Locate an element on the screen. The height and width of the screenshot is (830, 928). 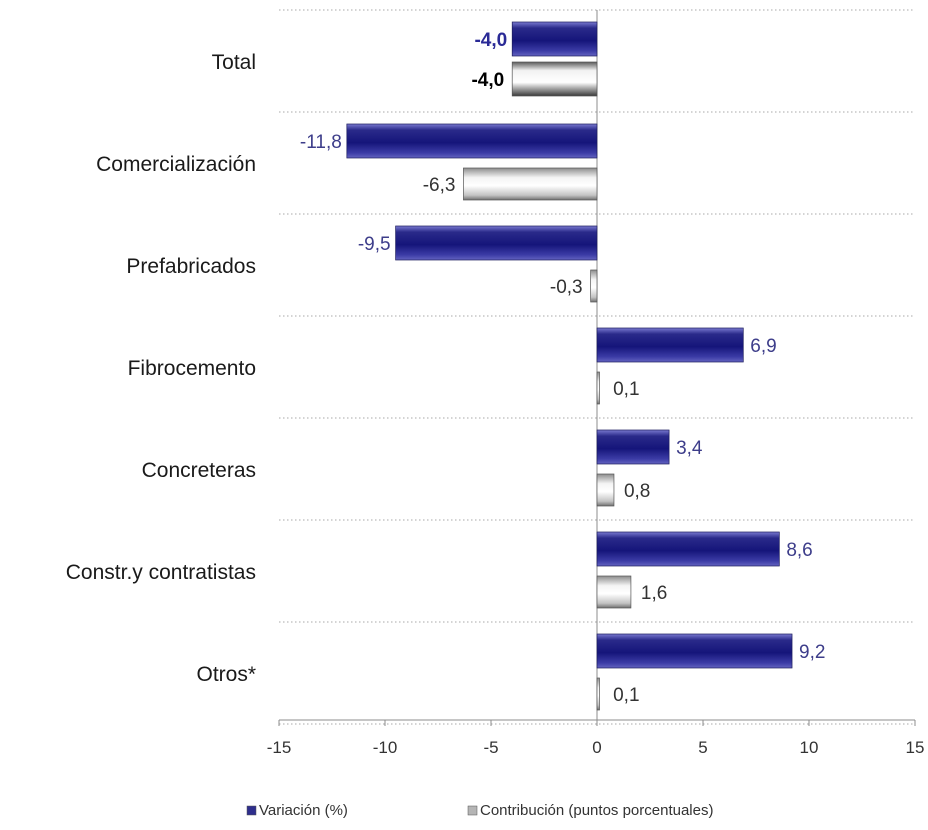
value-label-variacion: 9,2 is located at coordinates (812, 652).